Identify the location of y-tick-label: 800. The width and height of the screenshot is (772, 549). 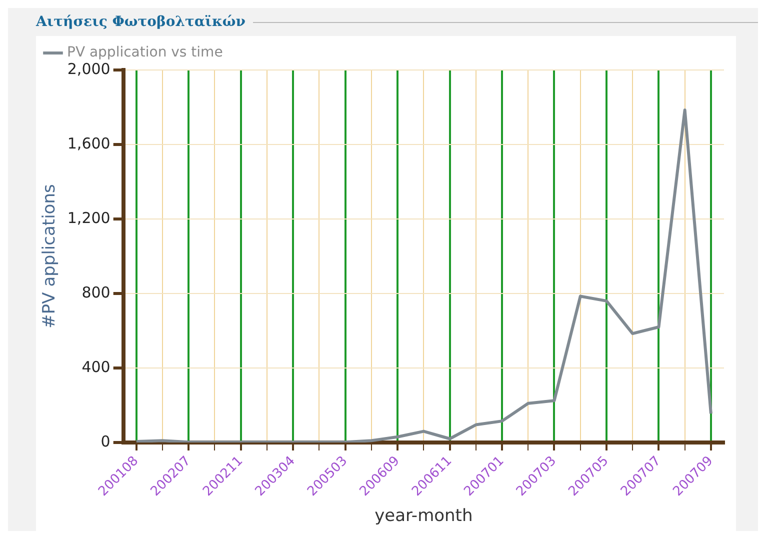
(96, 292).